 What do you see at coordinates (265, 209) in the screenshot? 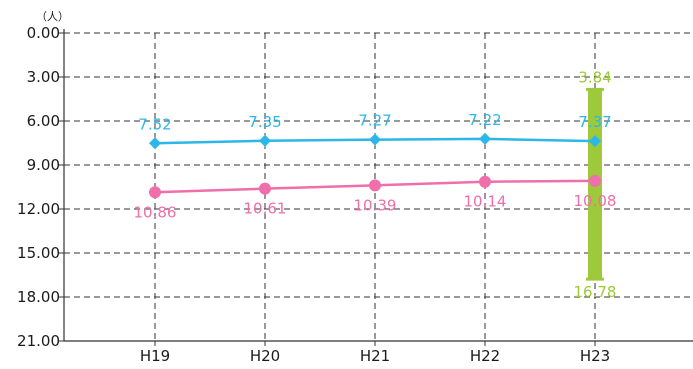
I see `series-2-data-label: 10.61` at bounding box center [265, 209].